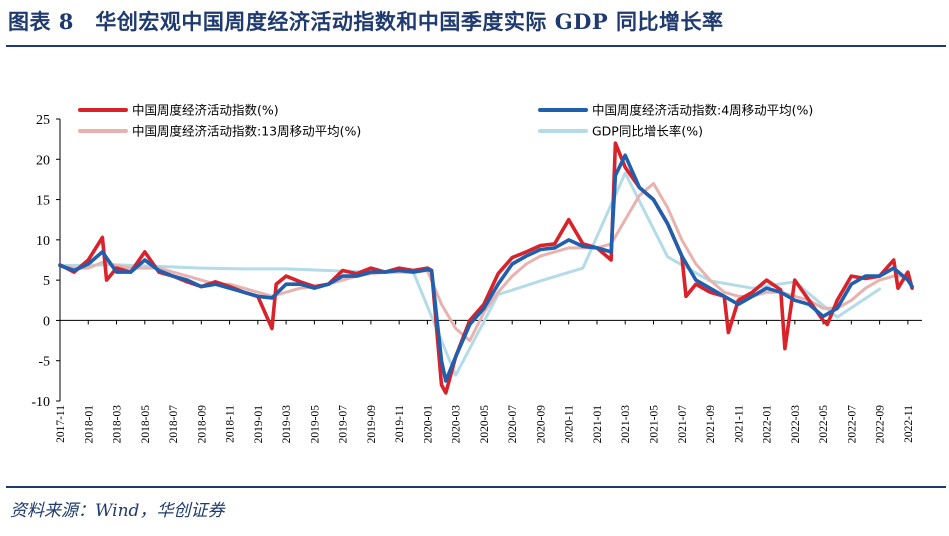 The image size is (949, 536). Describe the element at coordinates (259, 424) in the screenshot. I see `x-tick-label: 2019-01` at that location.